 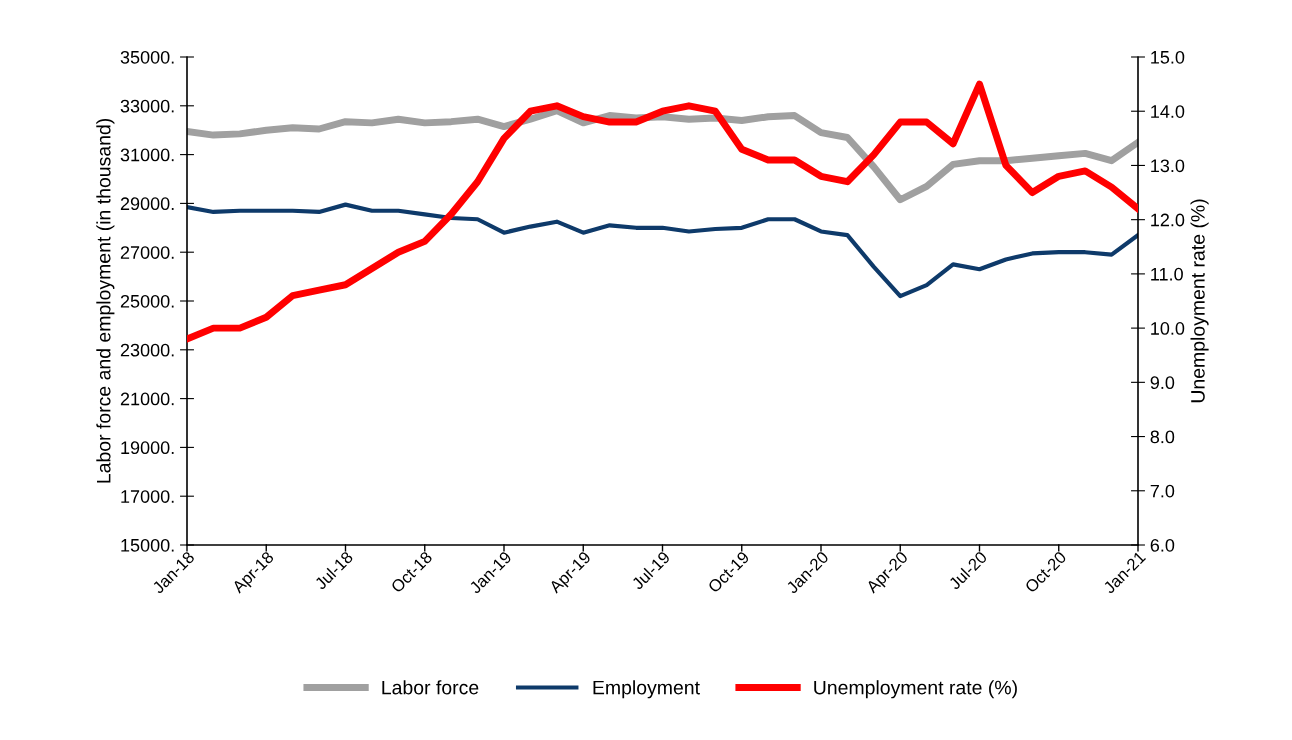 I want to click on y2-axis-title: Unemployment rate (%), so click(x=1199, y=301).